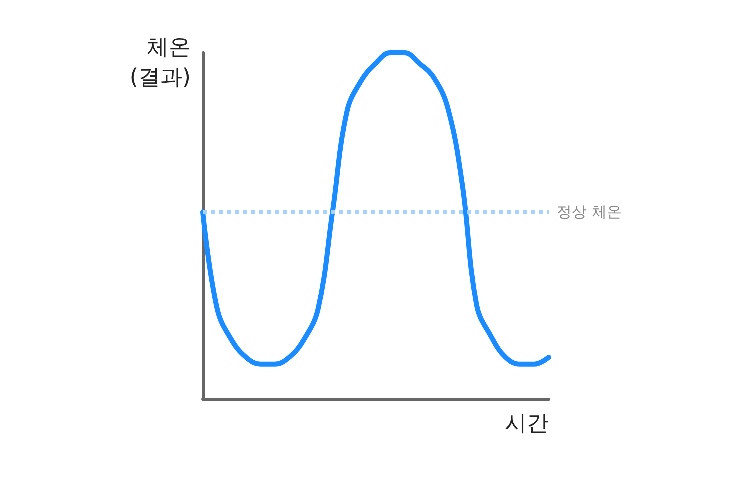  I want to click on y-axis-title: 체온 (결과), so click(160, 63).